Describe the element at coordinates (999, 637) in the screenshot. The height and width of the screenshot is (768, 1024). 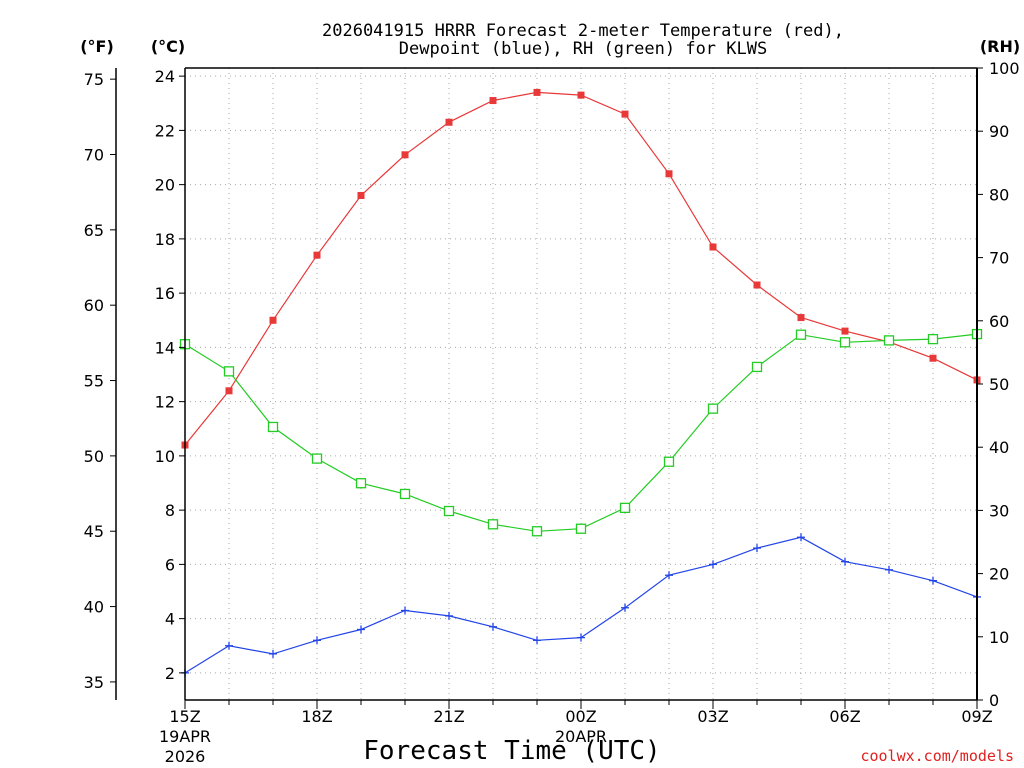
I see `rh-tick-label: 10` at that location.